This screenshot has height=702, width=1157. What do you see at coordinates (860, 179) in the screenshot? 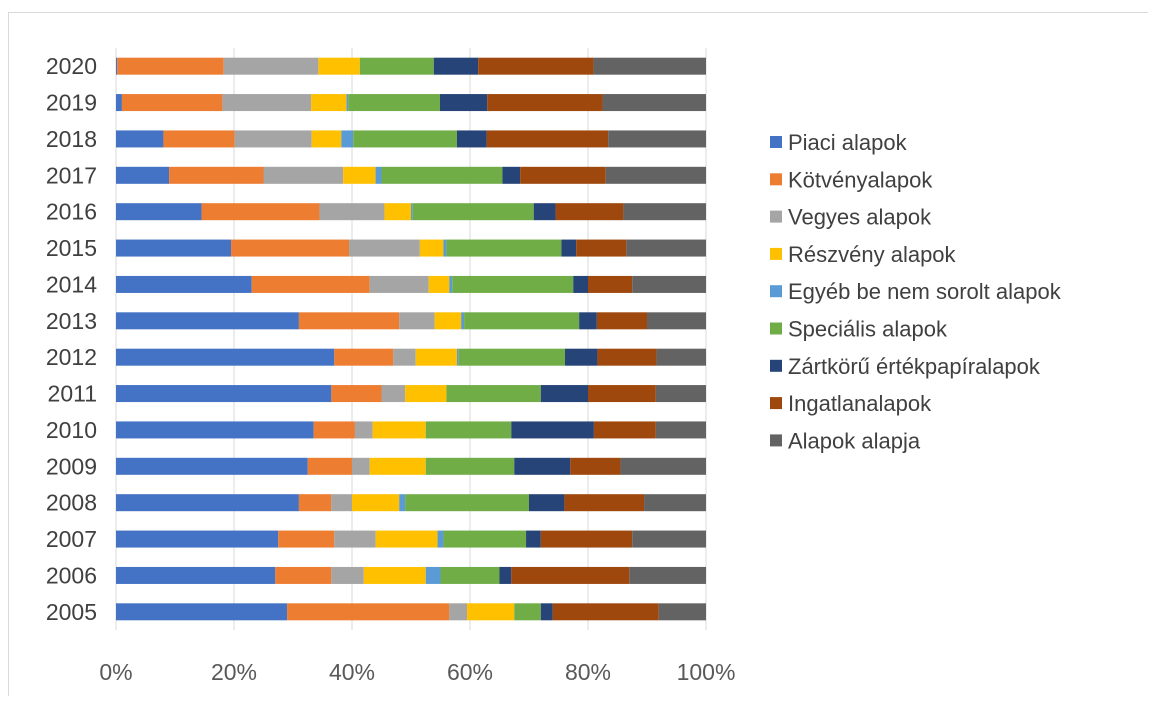
I see `legend-label: Kötvényalapok` at bounding box center [860, 179].